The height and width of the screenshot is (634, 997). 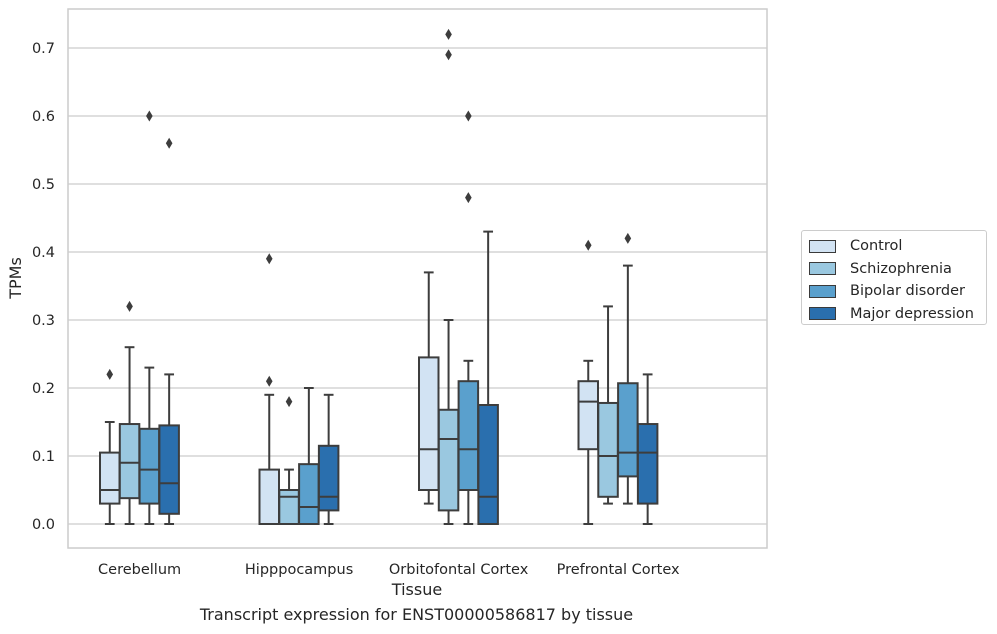 I want to click on y-tick-label-0: 0.0, so click(x=43, y=525).